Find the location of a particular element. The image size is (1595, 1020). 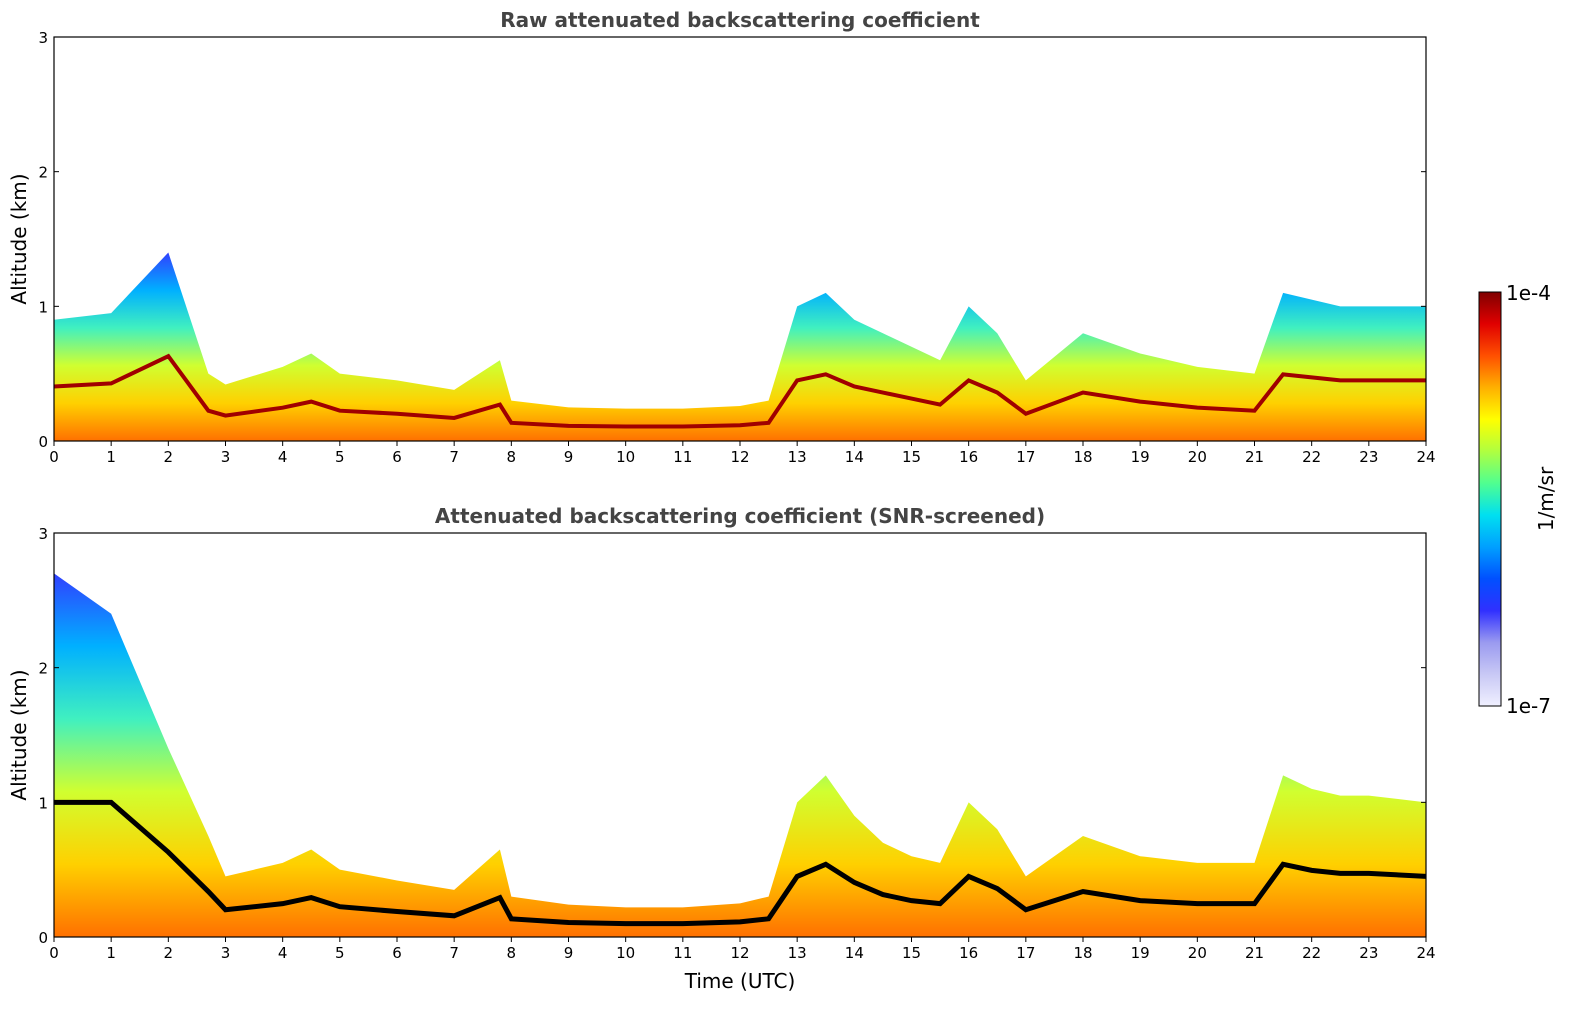

raw-x-tick-label: 9 is located at coordinates (569, 457).